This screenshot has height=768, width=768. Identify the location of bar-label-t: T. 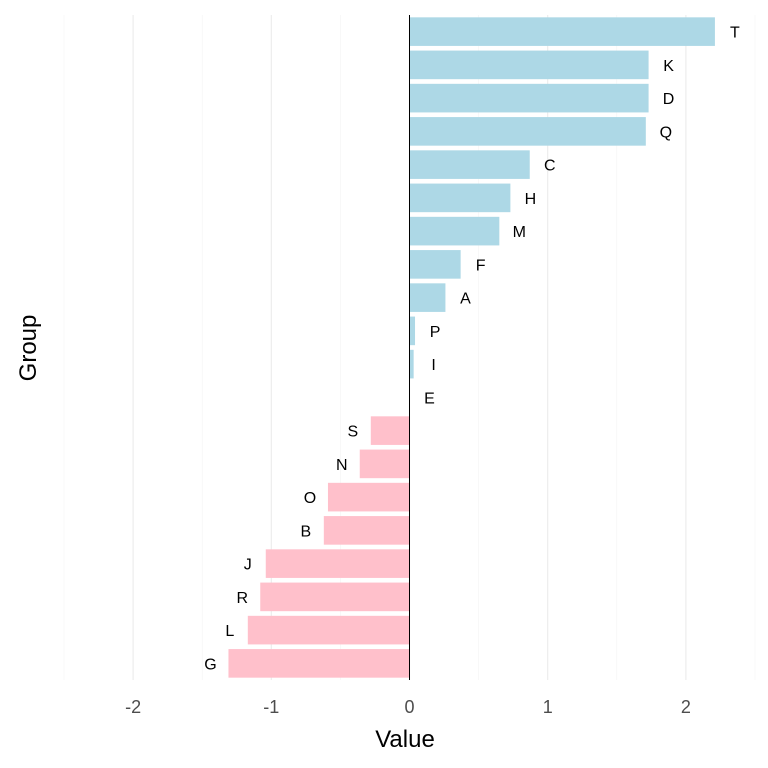
(735, 33).